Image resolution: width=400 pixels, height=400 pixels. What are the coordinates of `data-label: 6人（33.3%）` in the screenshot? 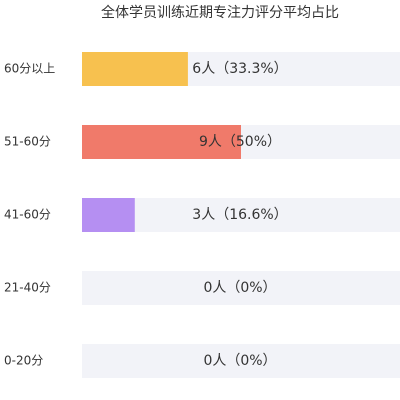 It's located at (239, 69).